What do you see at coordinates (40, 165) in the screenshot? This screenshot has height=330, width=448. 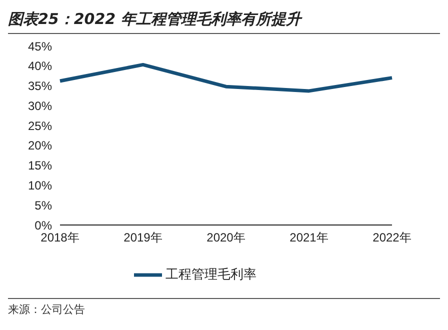 I see `y-tick-label: 15%` at bounding box center [40, 165].